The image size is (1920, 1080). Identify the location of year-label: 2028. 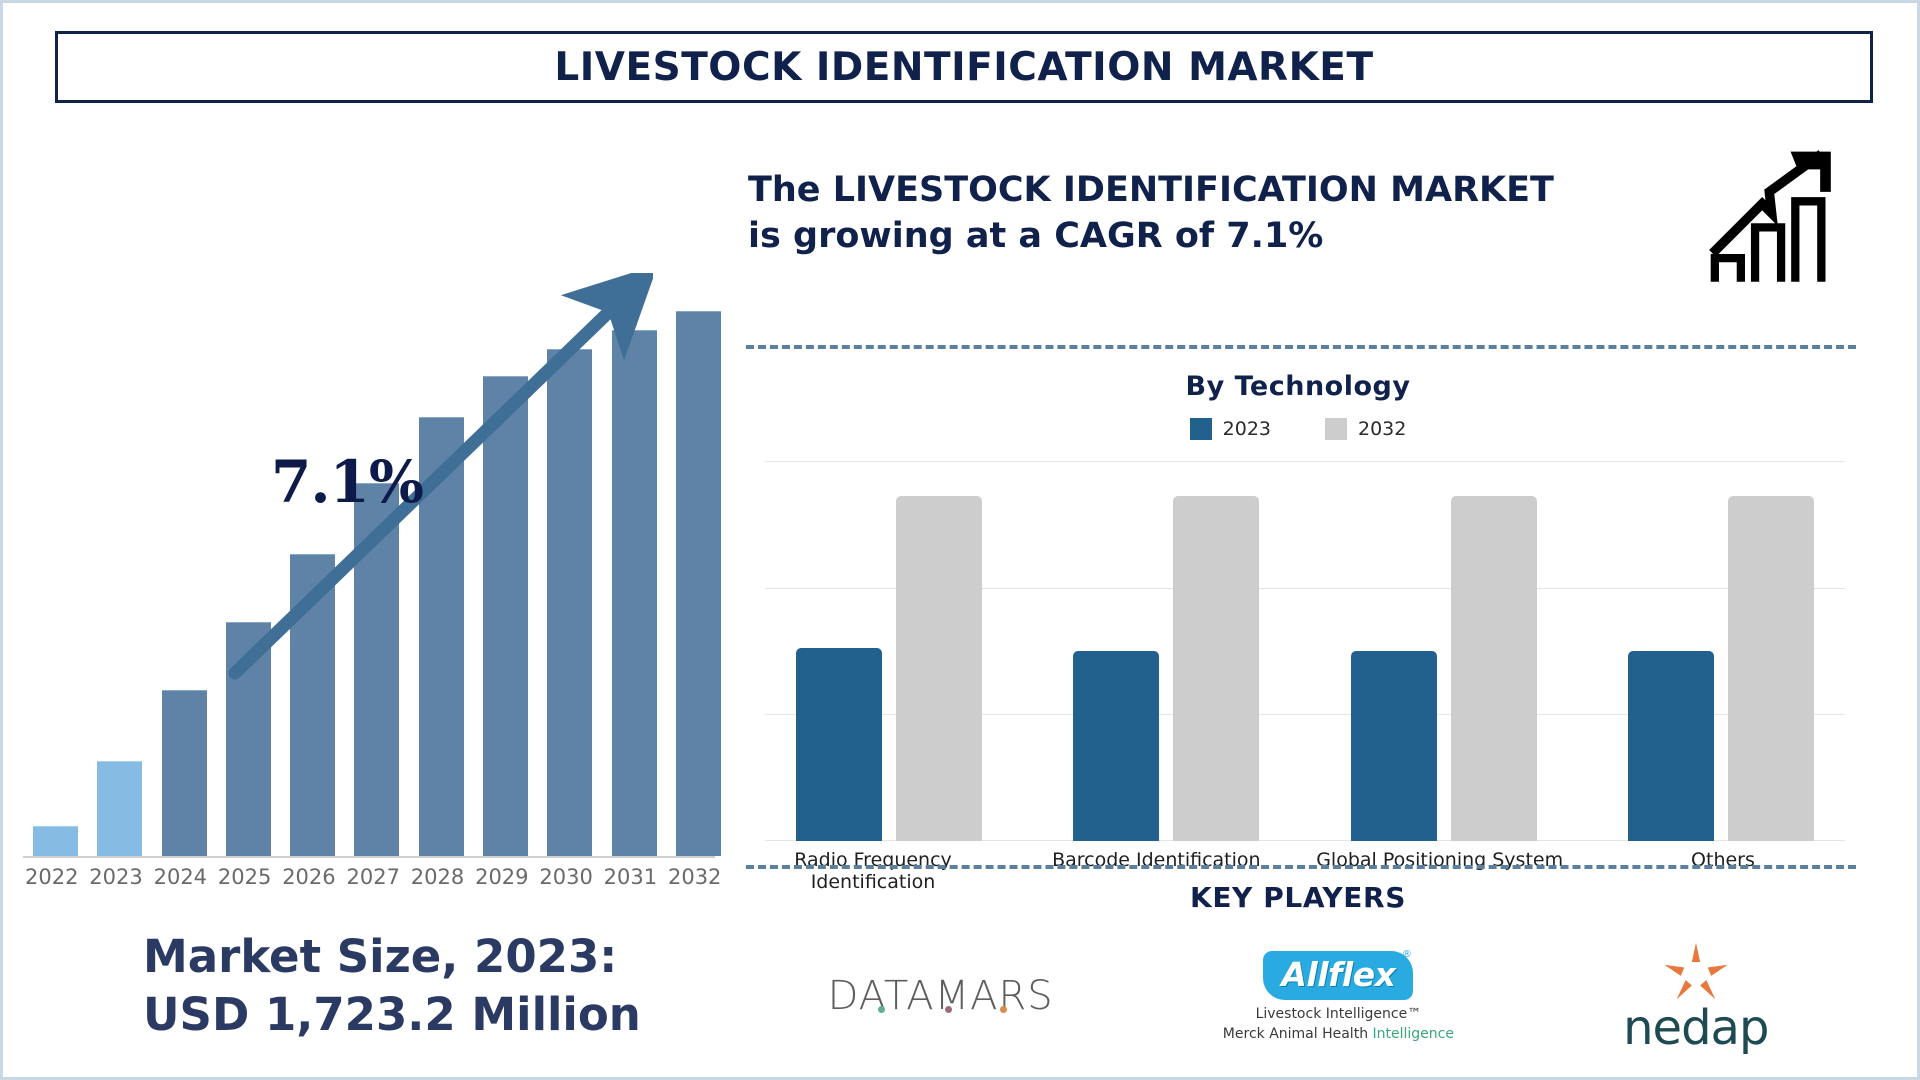
(437, 877).